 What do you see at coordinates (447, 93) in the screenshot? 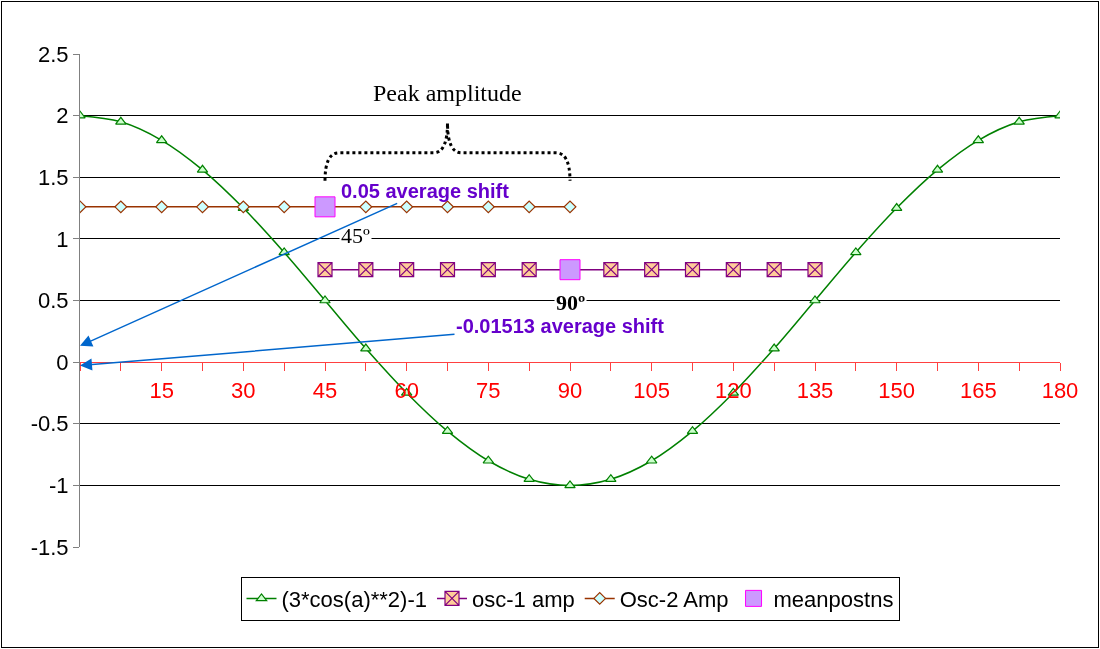
I see `annotation: Peak amplitude` at bounding box center [447, 93].